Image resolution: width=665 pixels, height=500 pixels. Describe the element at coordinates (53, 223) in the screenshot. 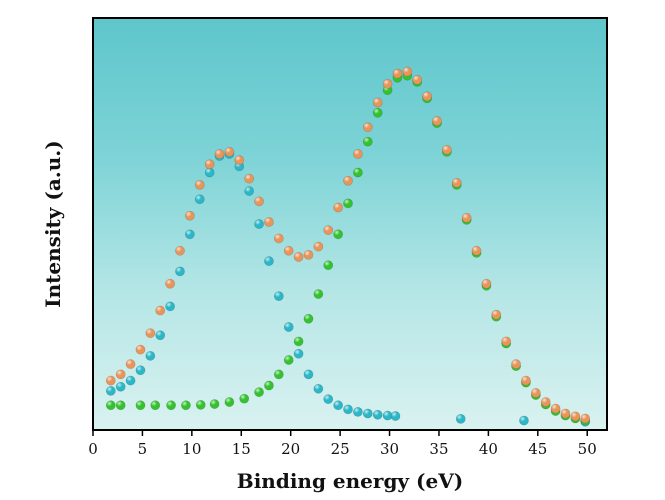

I see `y-axis-title: Intensity (a.u.)` at that location.